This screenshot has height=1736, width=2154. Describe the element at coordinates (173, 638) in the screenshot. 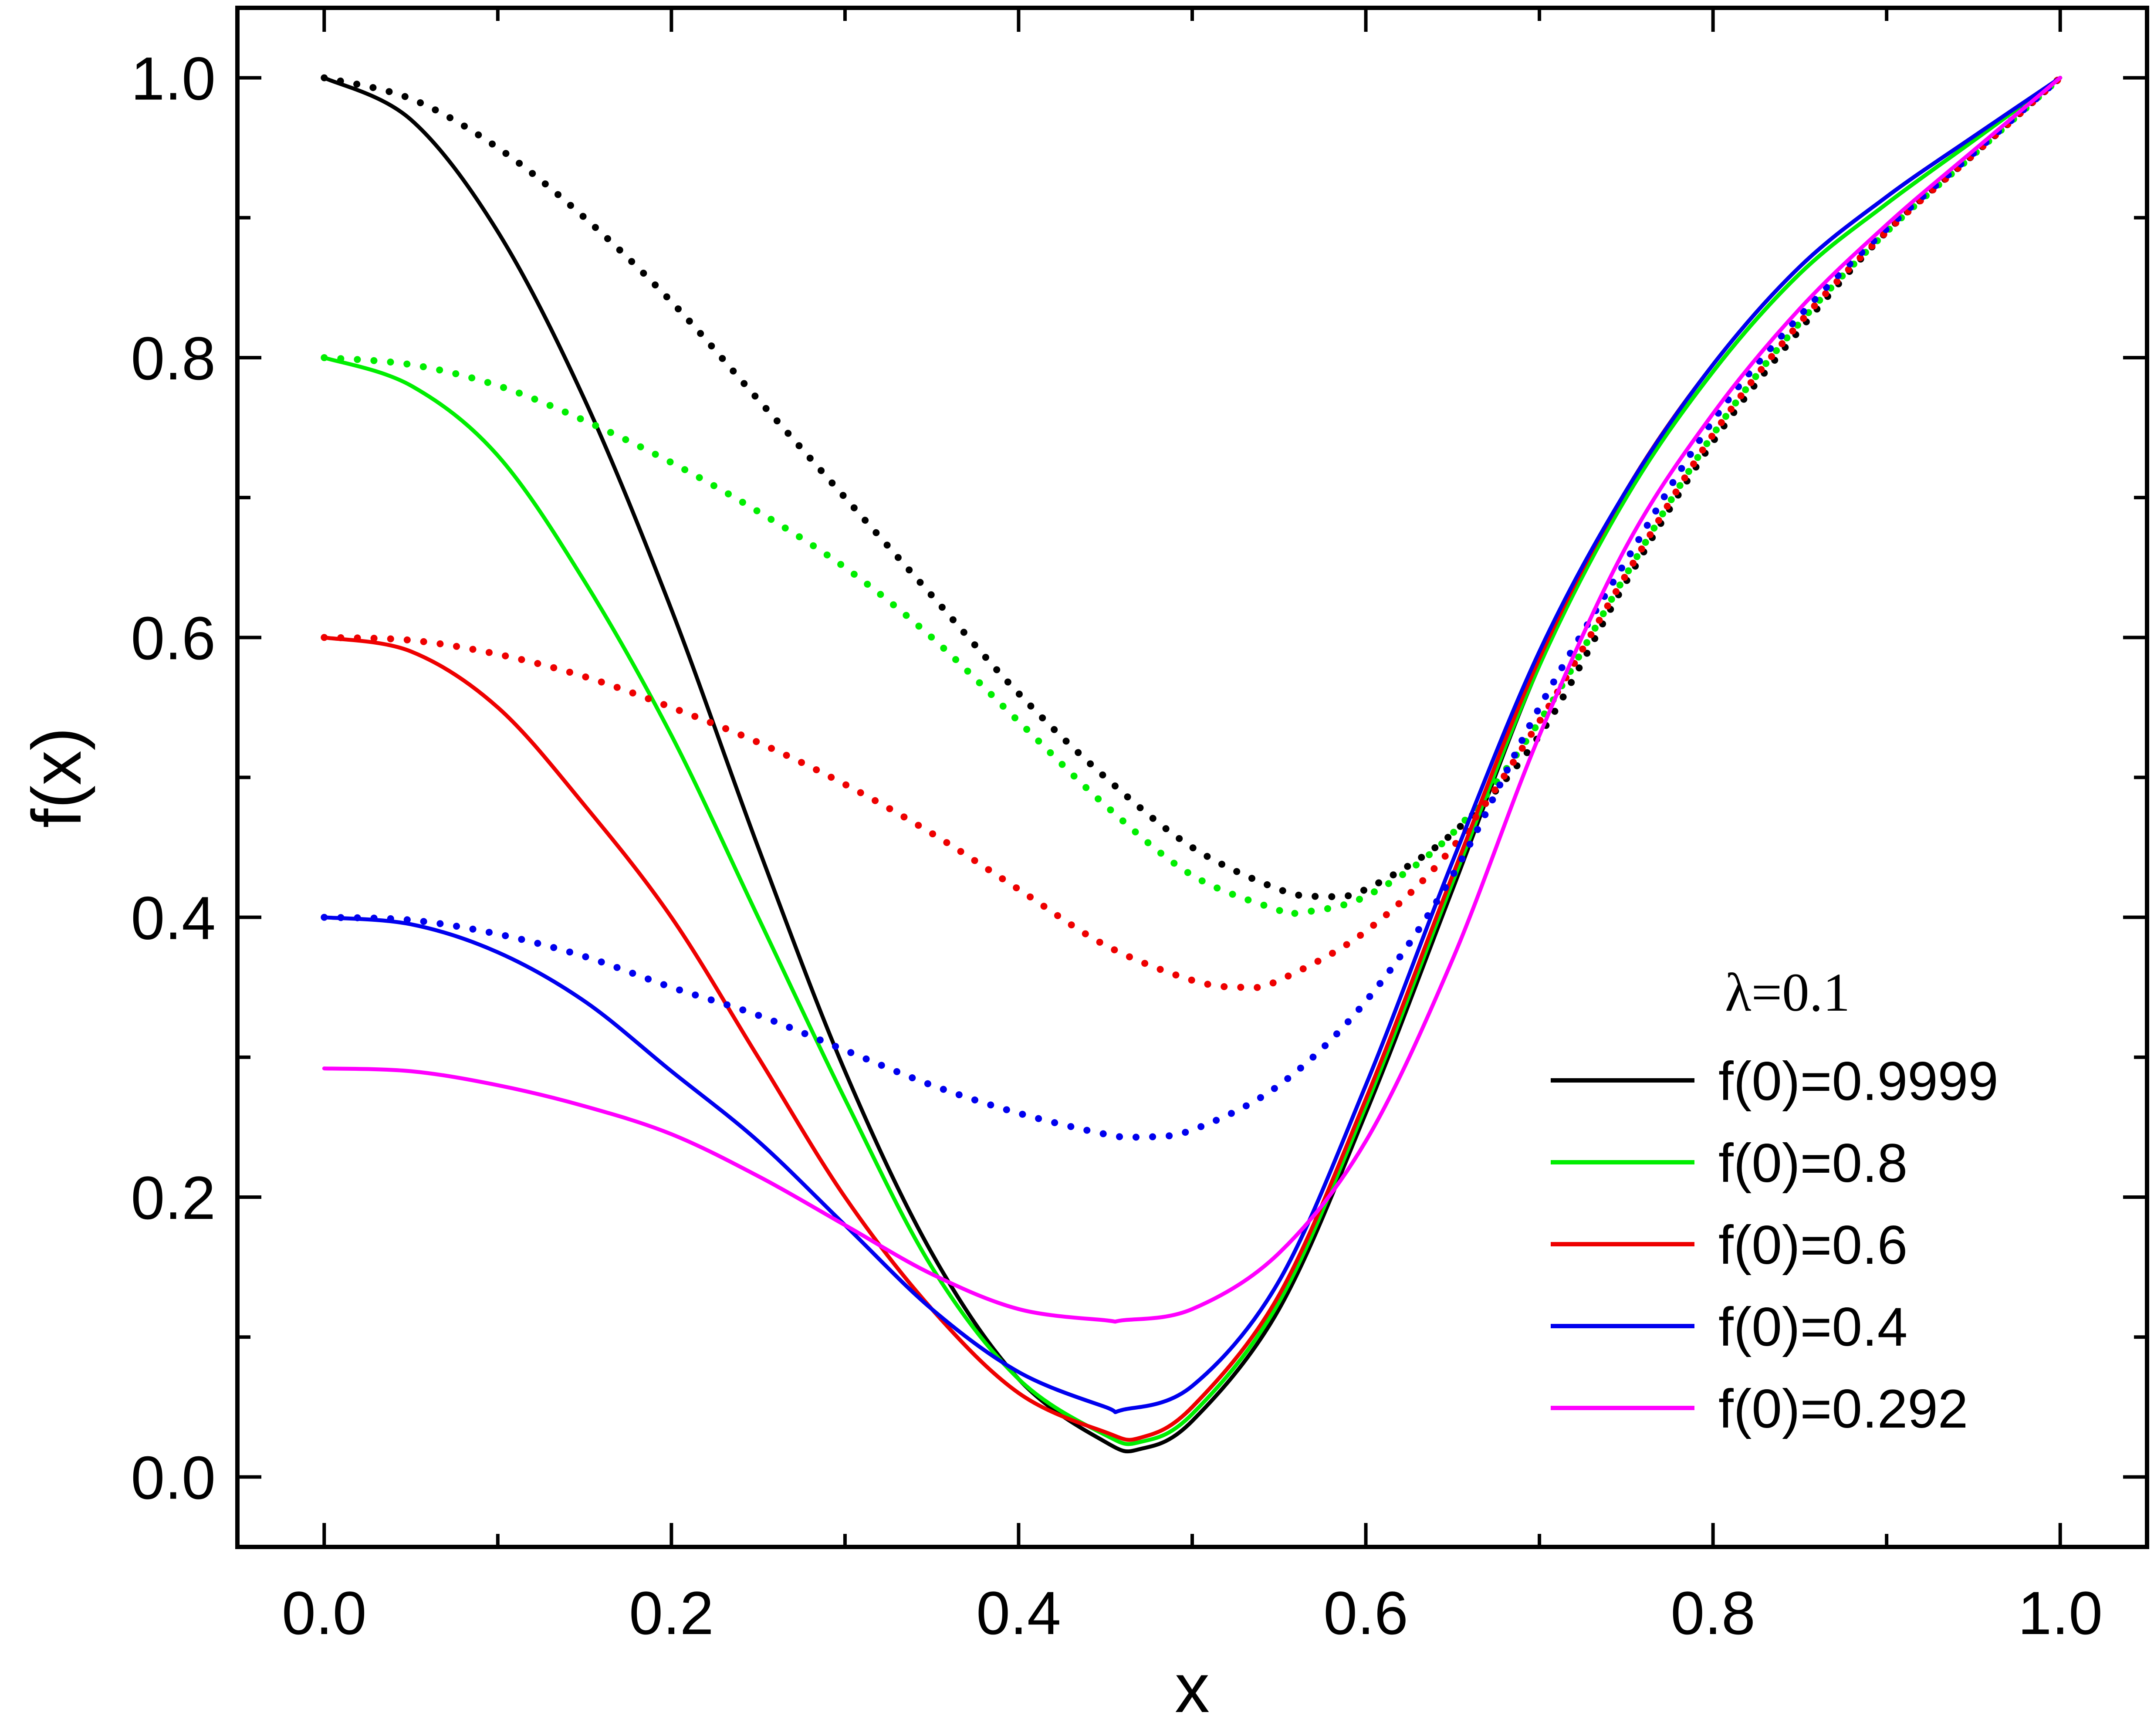

I see `y-tick-label: 0.6` at that location.